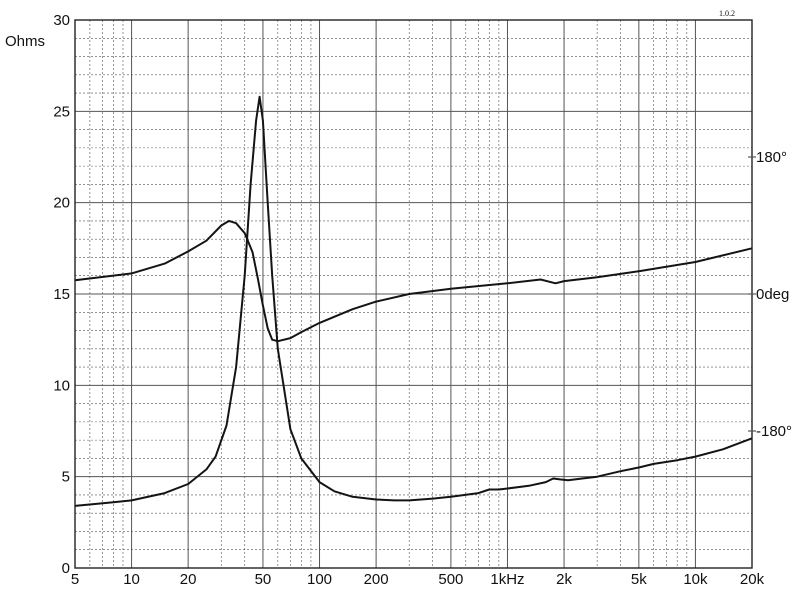 This screenshot has height=605, width=800. What do you see at coordinates (61, 385) in the screenshot?
I see `y-tick-label: 10` at bounding box center [61, 385].